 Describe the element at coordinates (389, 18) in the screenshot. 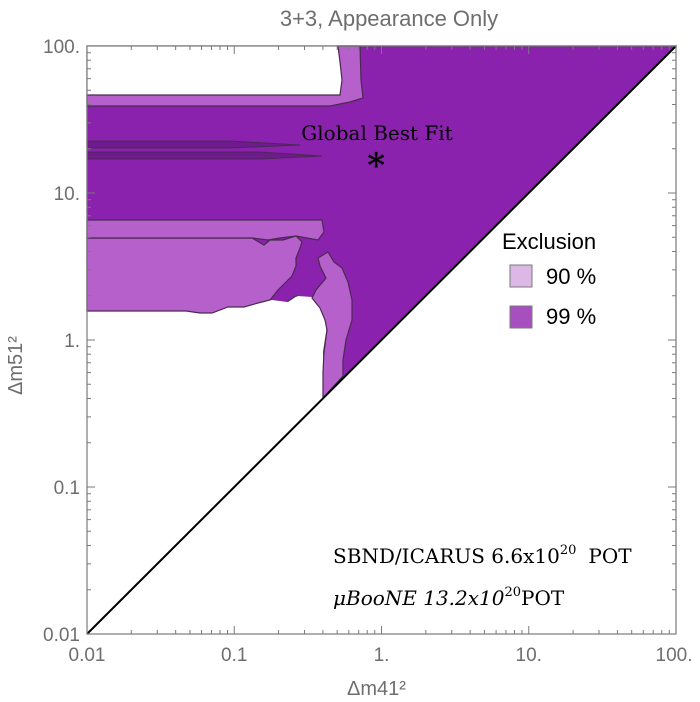

I see `chart-title: 3+3, Appearance Only` at that location.